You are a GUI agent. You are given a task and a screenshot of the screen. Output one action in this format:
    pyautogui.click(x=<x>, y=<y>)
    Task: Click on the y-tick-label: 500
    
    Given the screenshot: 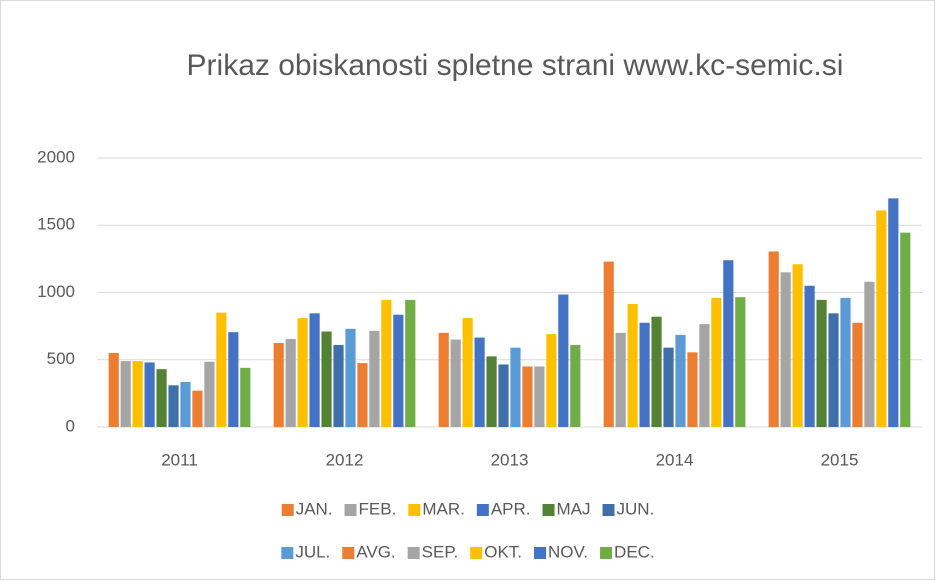 What is the action you would take?
    pyautogui.click(x=61, y=358)
    